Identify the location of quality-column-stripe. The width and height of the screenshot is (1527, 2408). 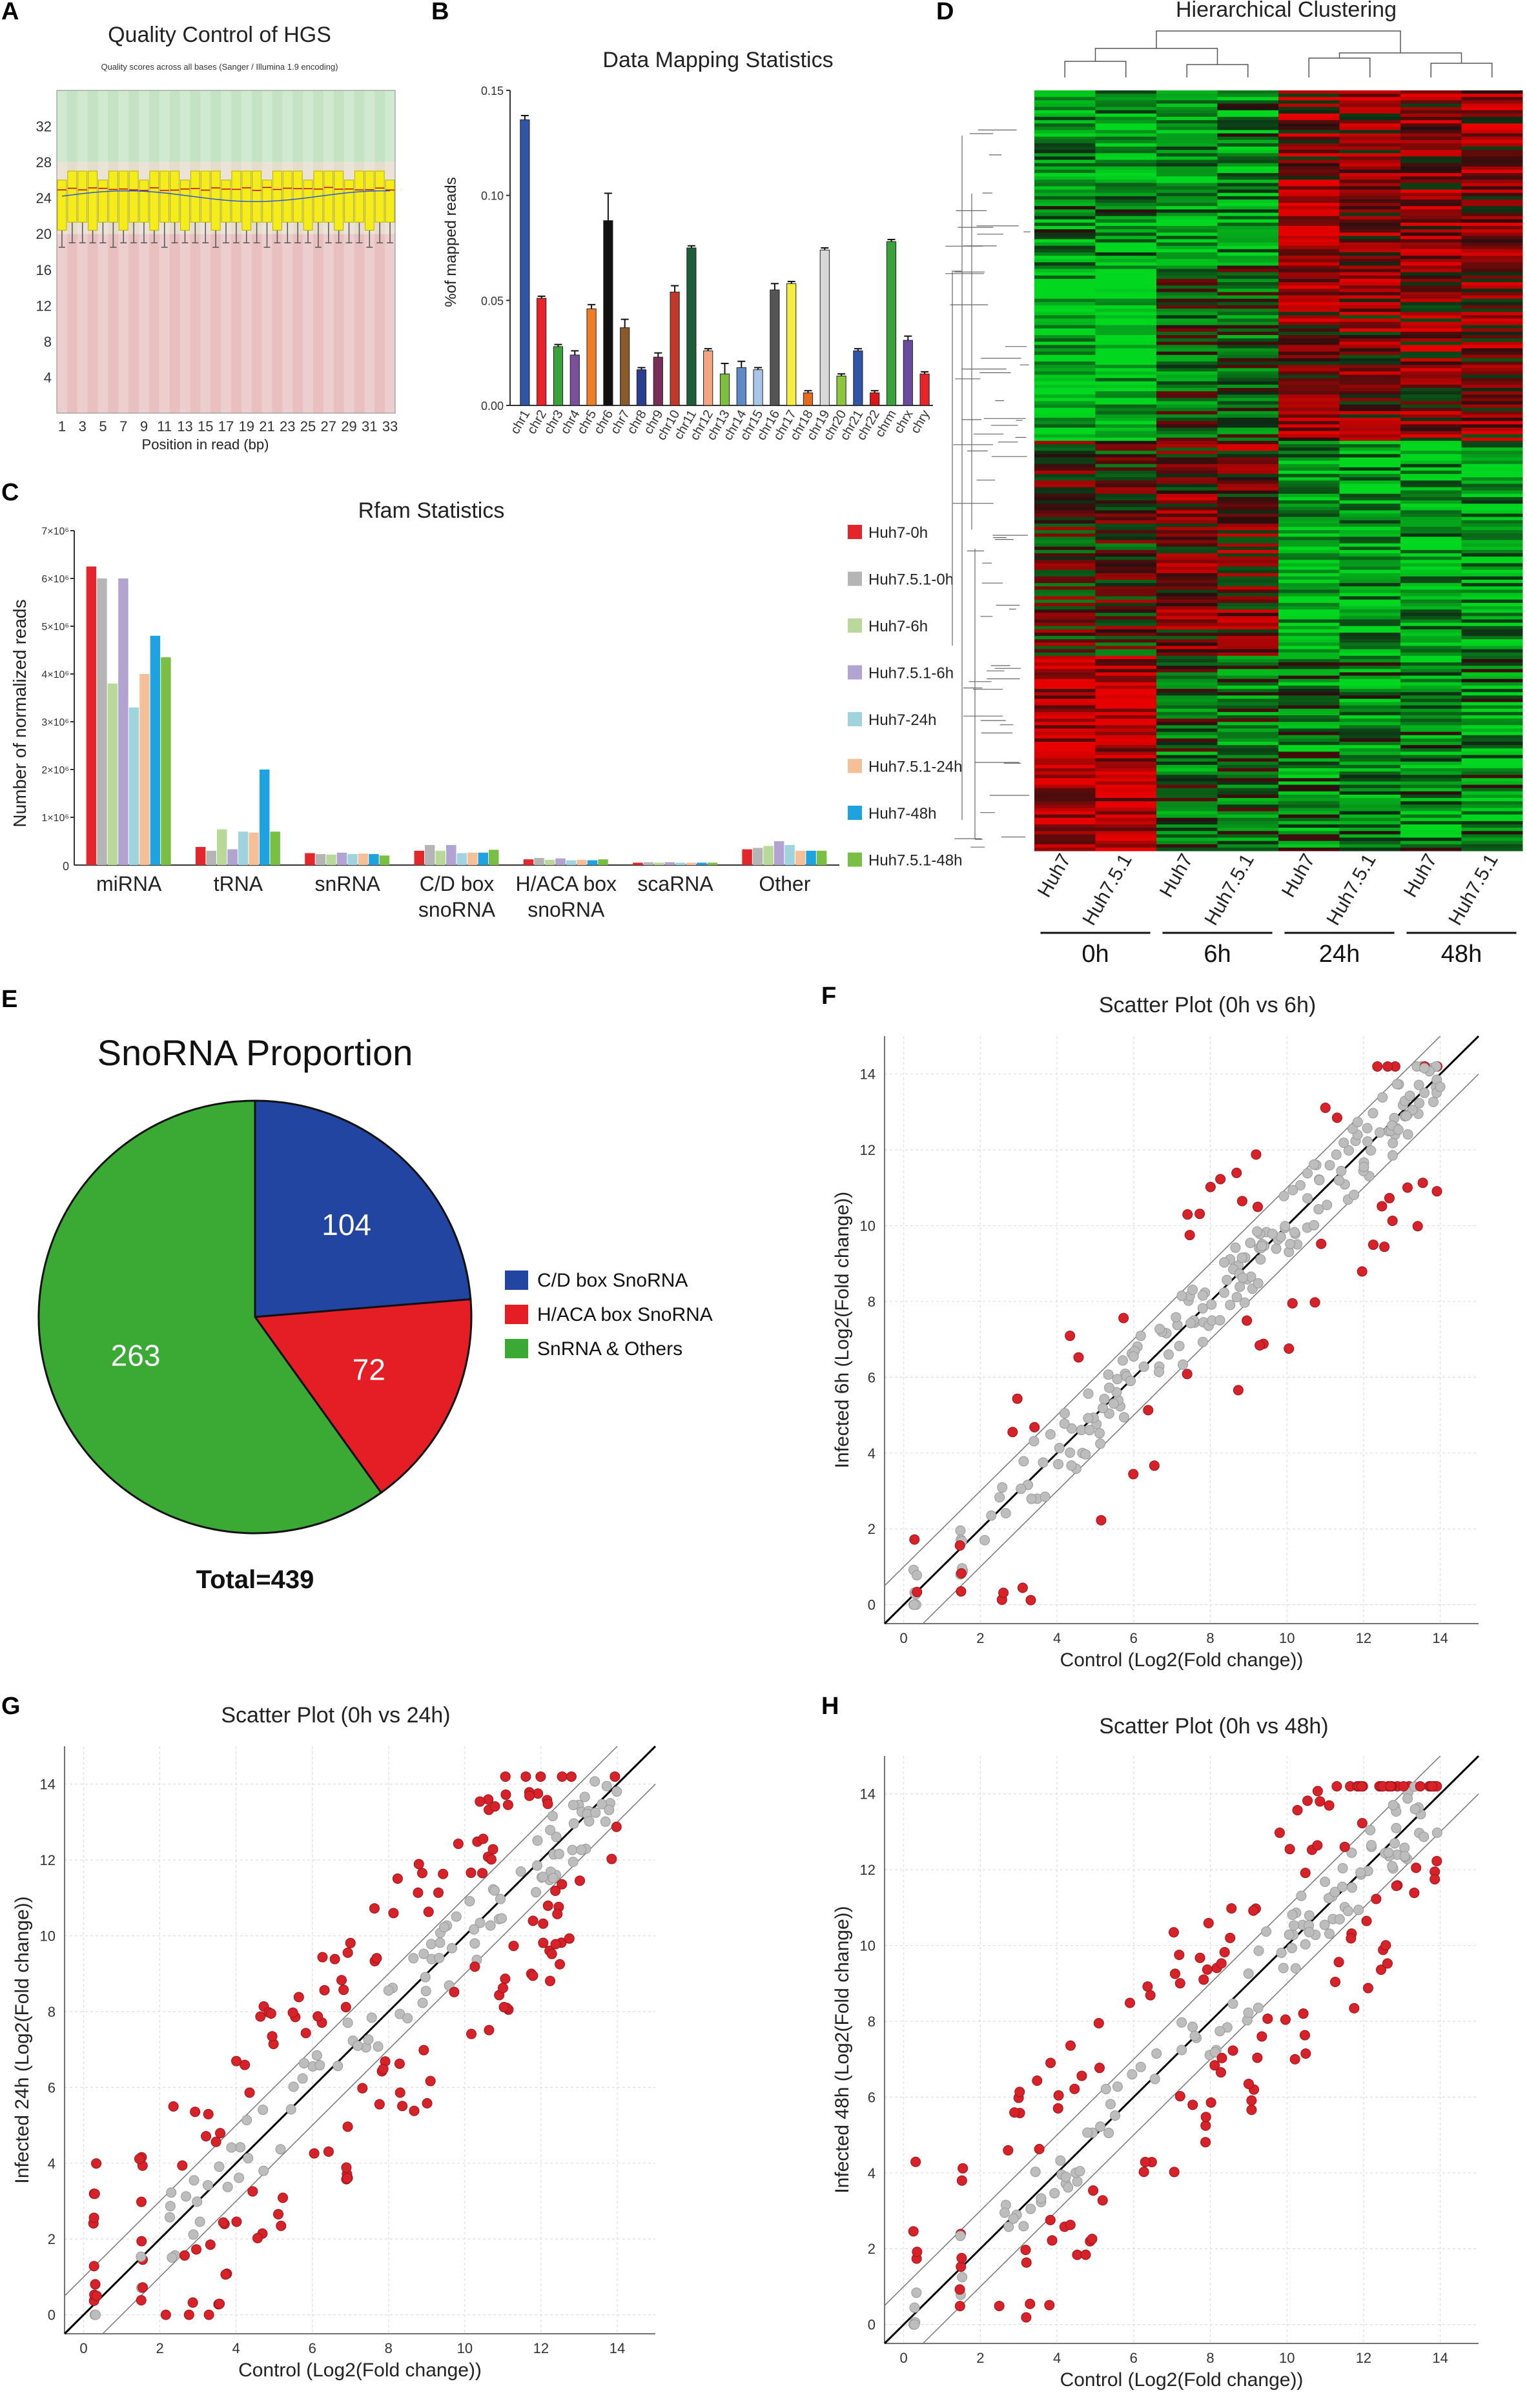
(184, 251).